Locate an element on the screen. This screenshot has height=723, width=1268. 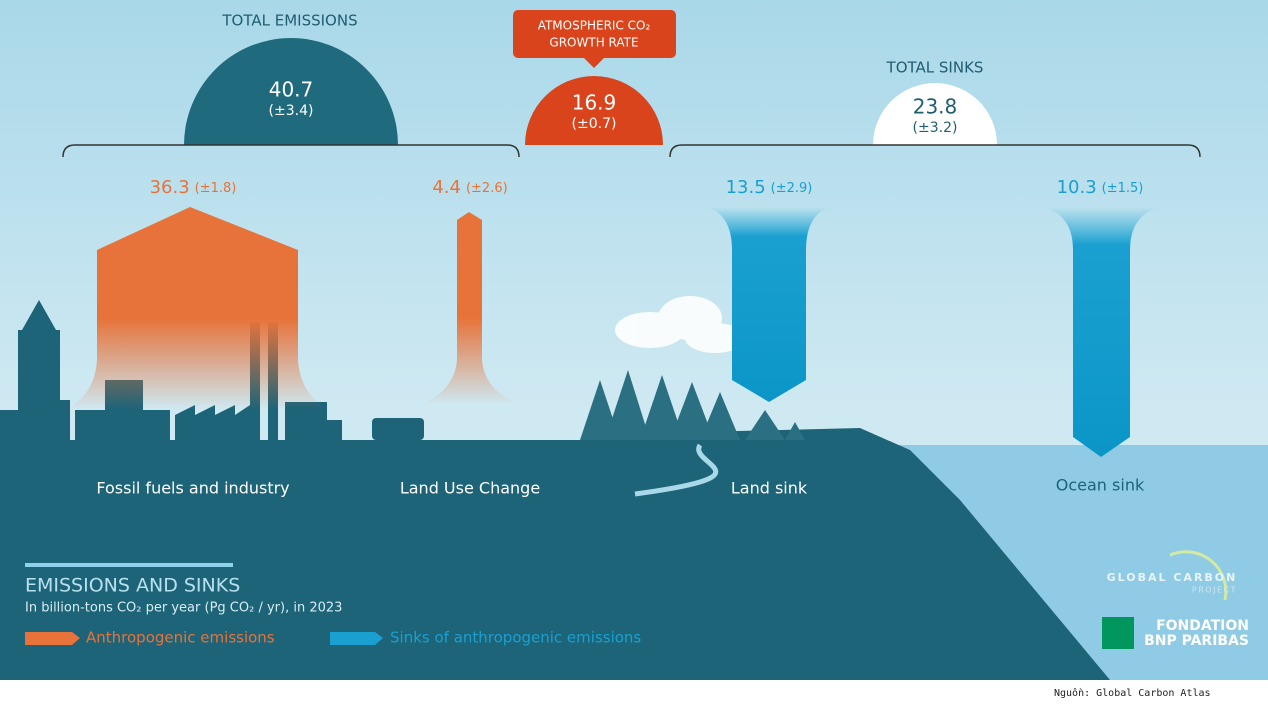
ocean-sink-arrow is located at coordinates (1101, 332).